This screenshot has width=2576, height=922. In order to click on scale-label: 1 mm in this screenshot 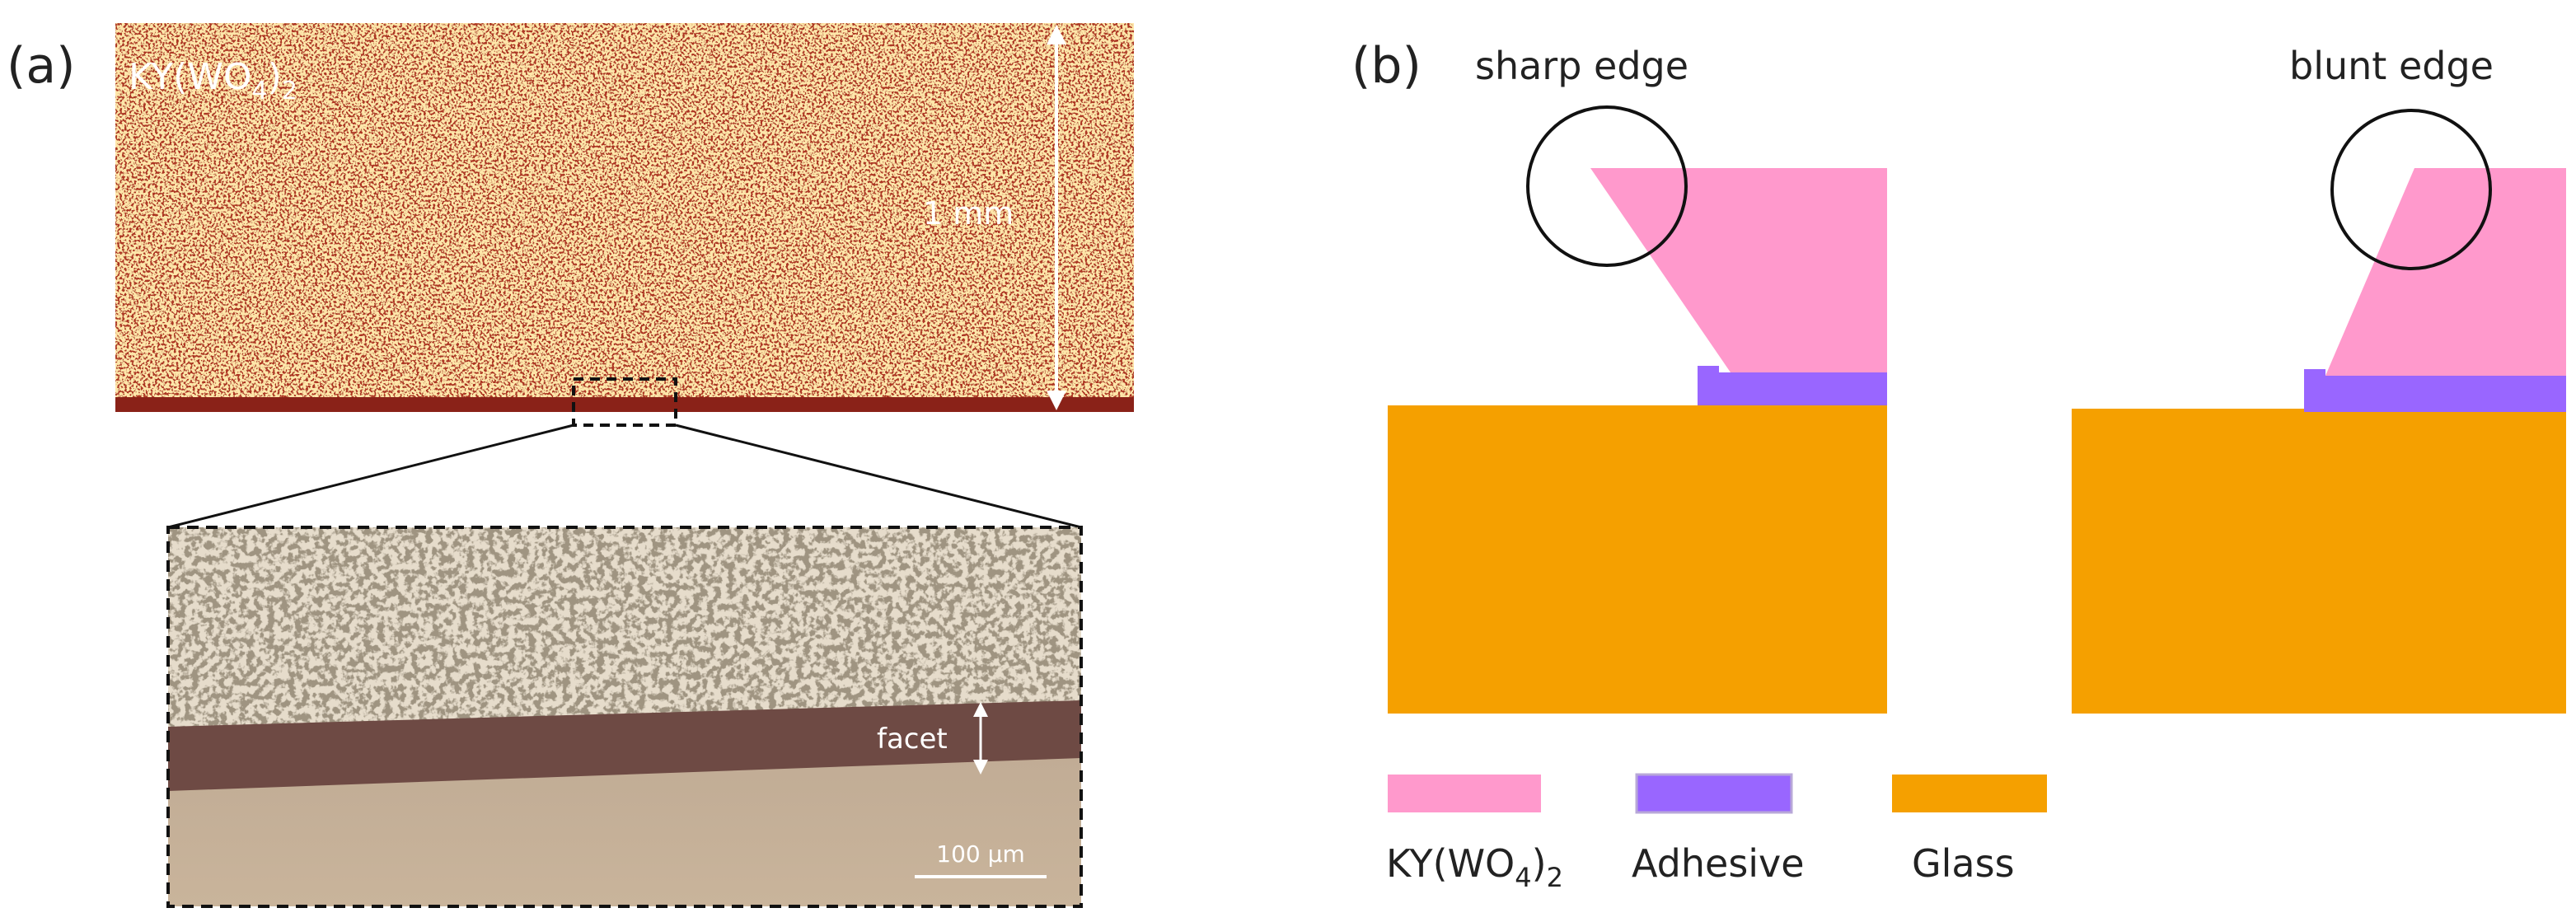, I will do `click(968, 213)`.